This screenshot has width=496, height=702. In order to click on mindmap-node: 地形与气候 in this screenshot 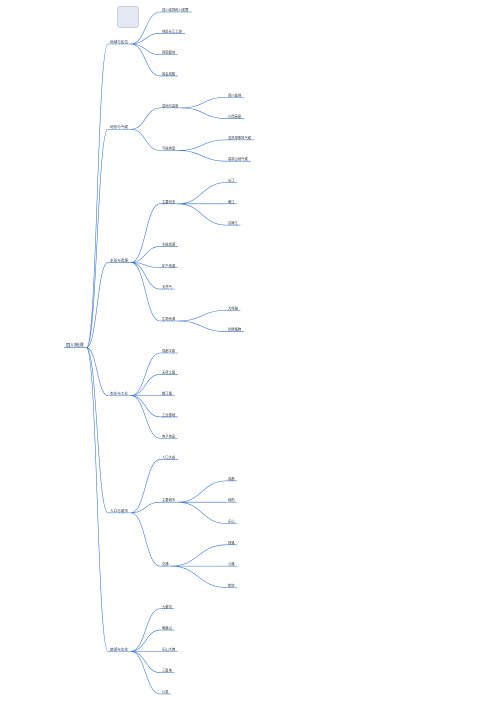, I will do `click(119, 127)`.